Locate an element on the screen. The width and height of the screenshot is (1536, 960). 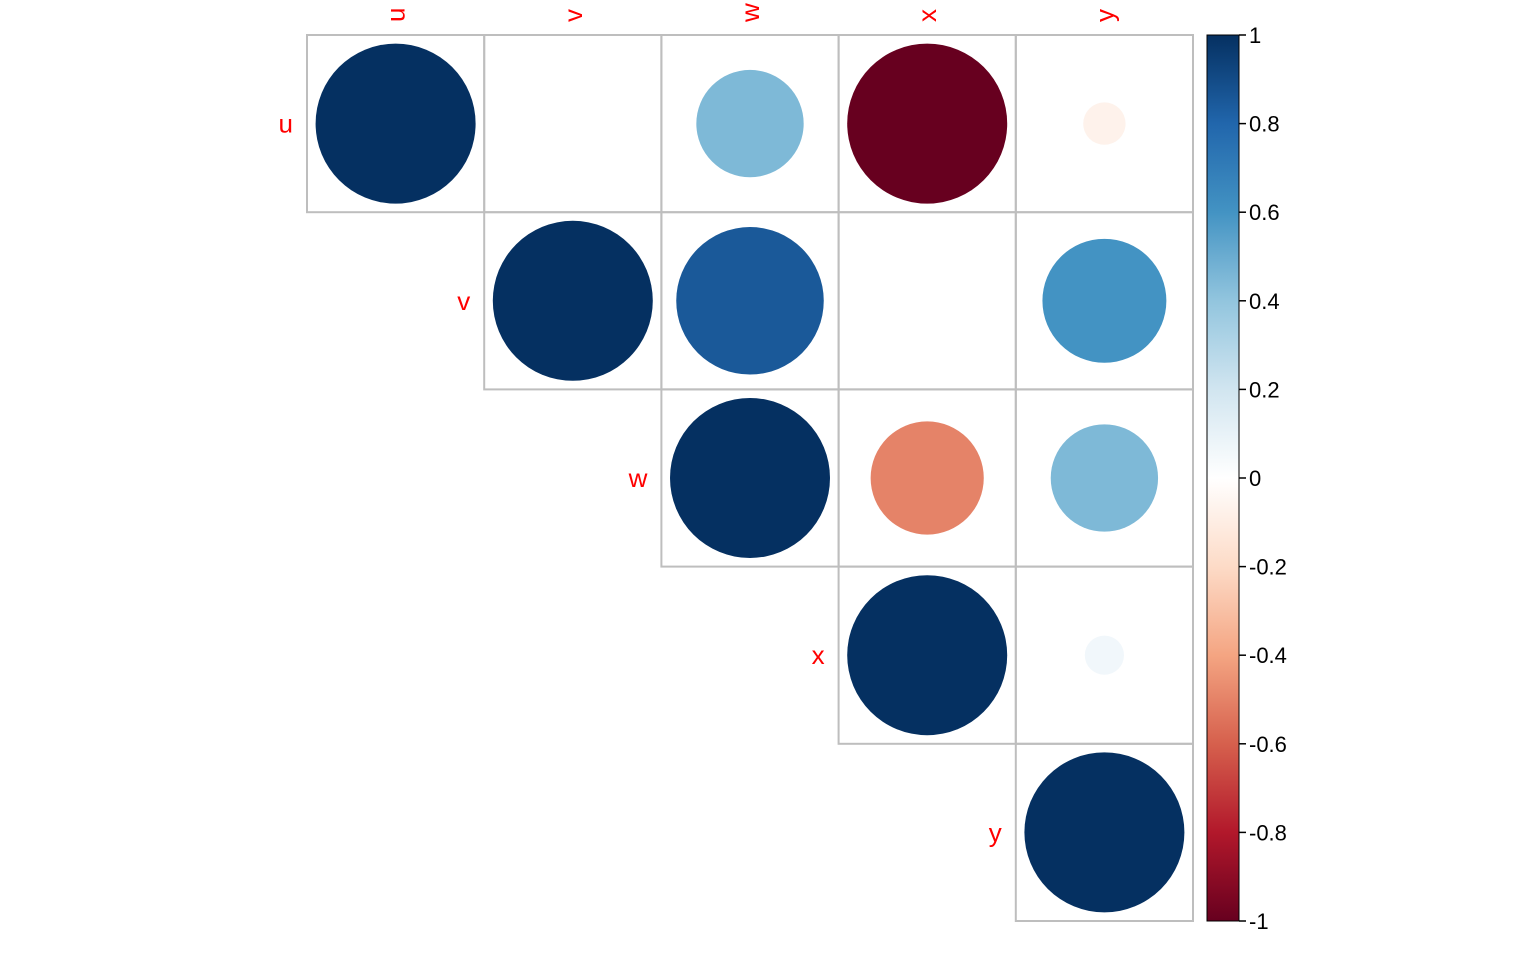
corr-circle-x-y is located at coordinates (1104, 655).